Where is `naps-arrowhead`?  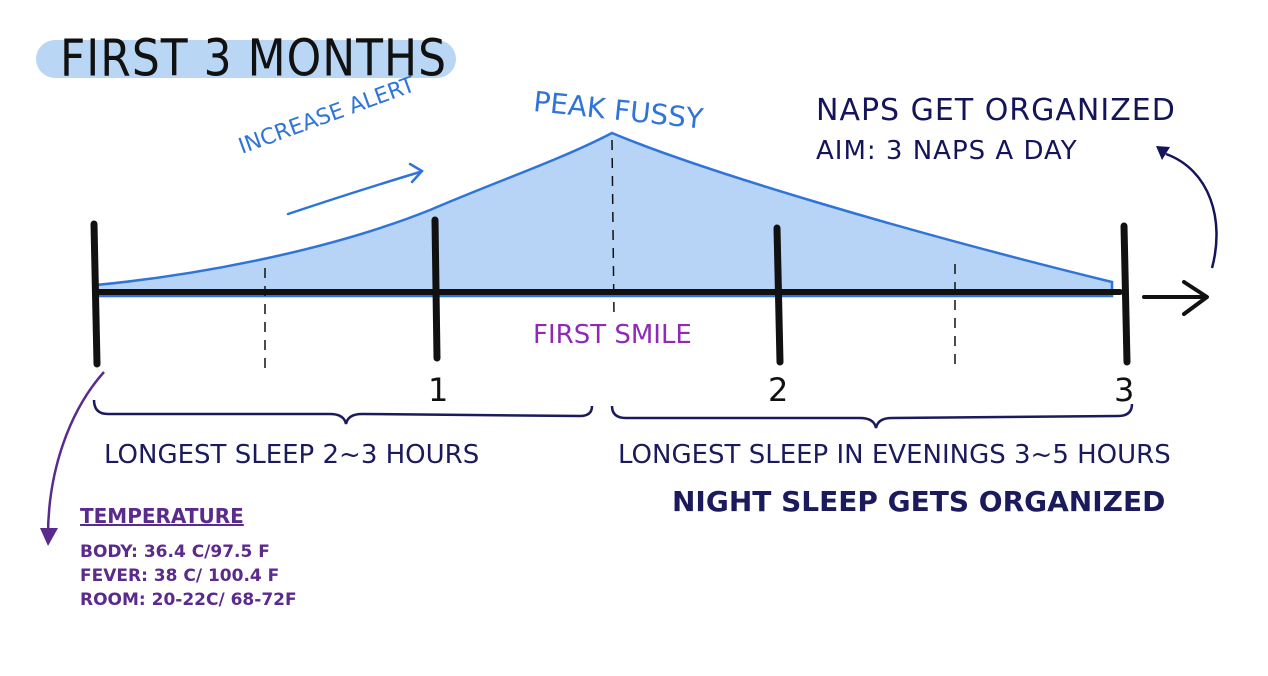
naps-arrowhead is located at coordinates (1163, 153).